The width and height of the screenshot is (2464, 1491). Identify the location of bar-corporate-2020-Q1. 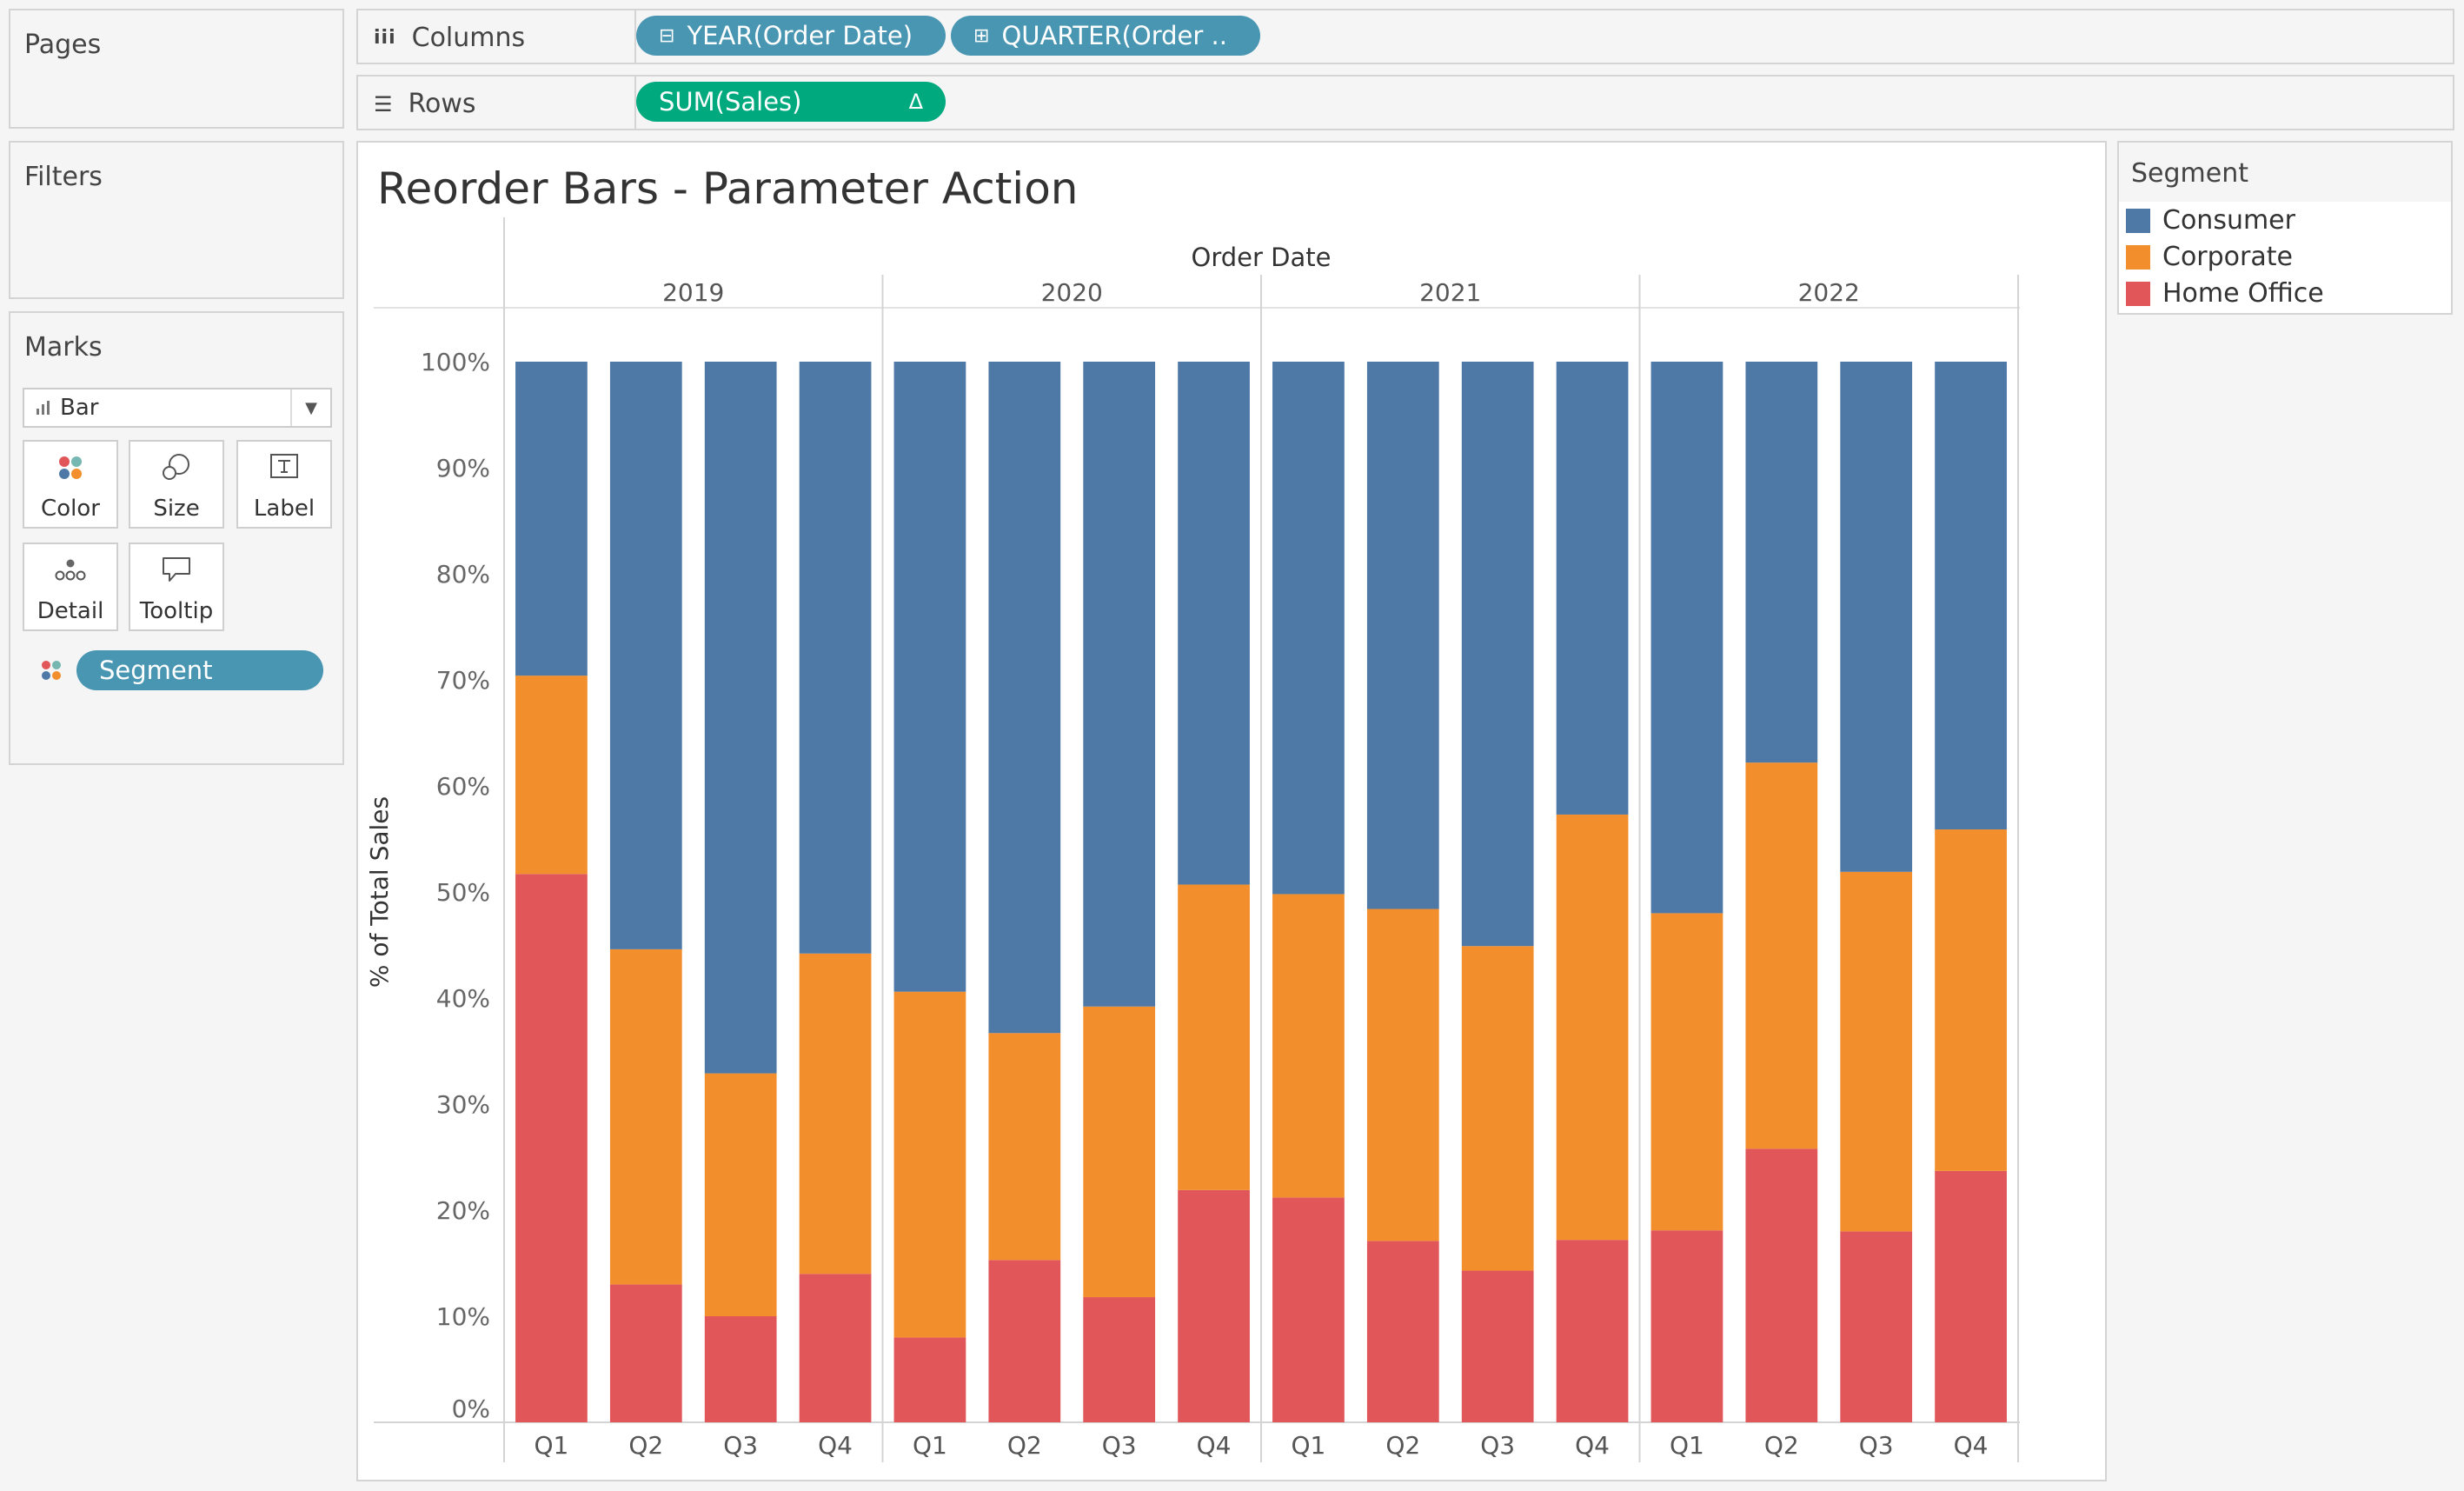
(929, 1164).